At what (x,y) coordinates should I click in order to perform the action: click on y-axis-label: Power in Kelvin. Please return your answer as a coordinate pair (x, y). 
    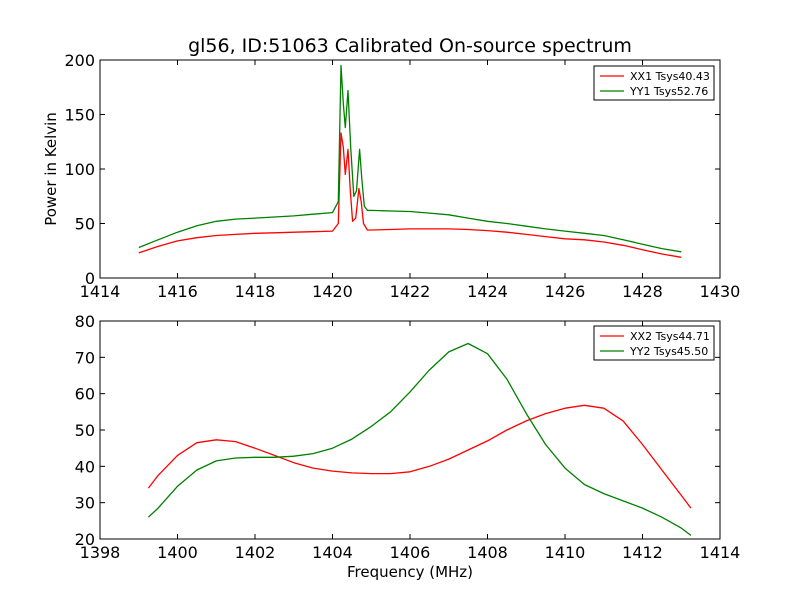
    Looking at the image, I should click on (51, 169).